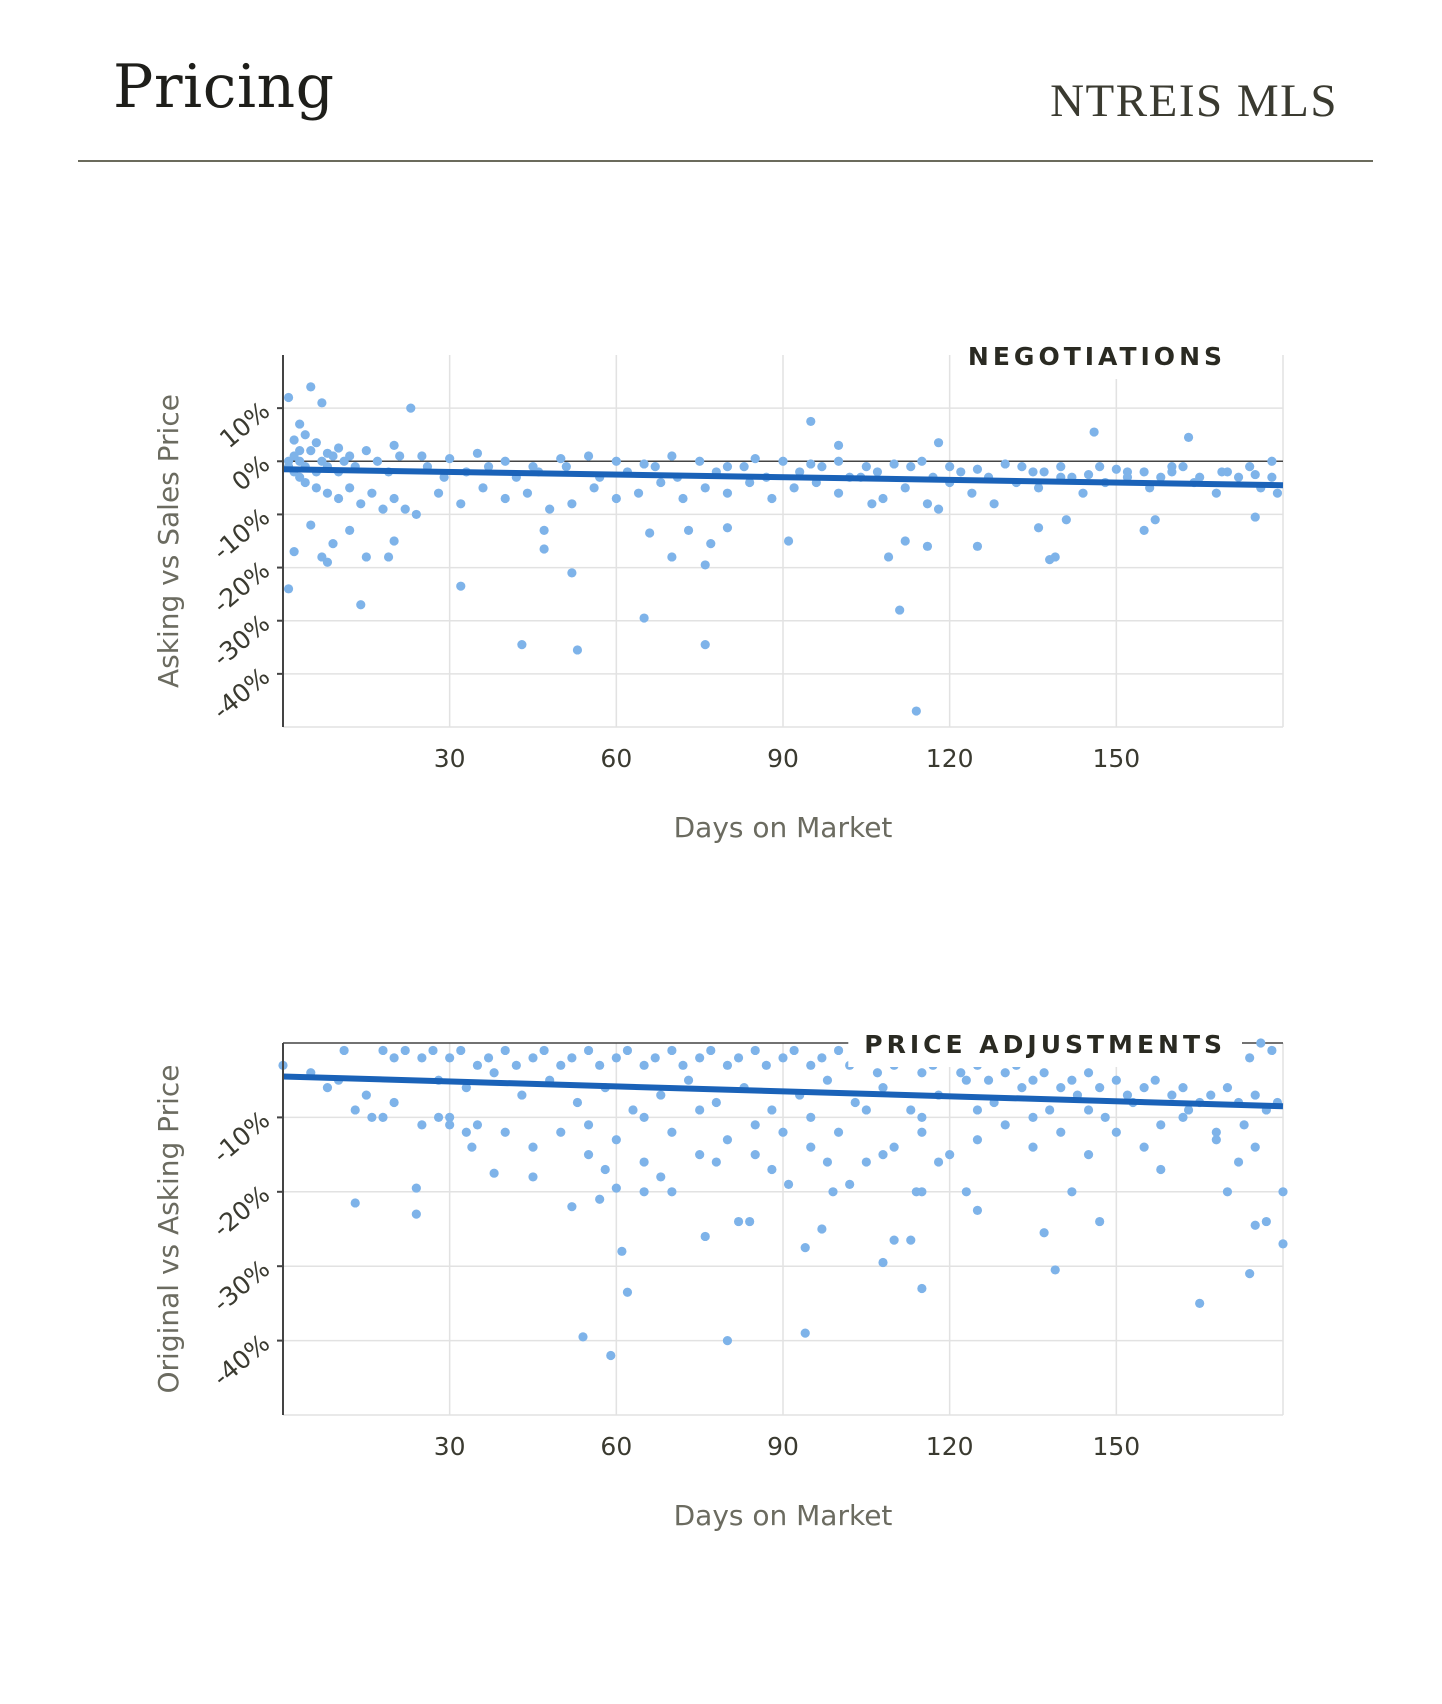  What do you see at coordinates (241, 1212) in the screenshot?
I see `y-tick-label: -20%` at bounding box center [241, 1212].